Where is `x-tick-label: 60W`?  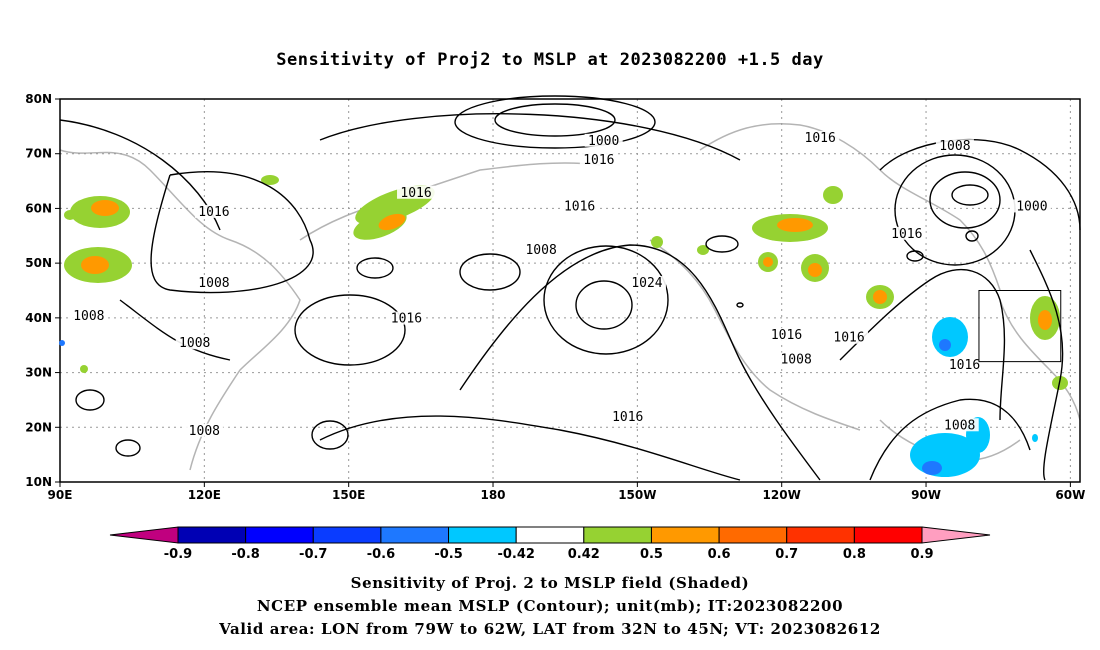 x-tick-label: 60W is located at coordinates (1070, 495).